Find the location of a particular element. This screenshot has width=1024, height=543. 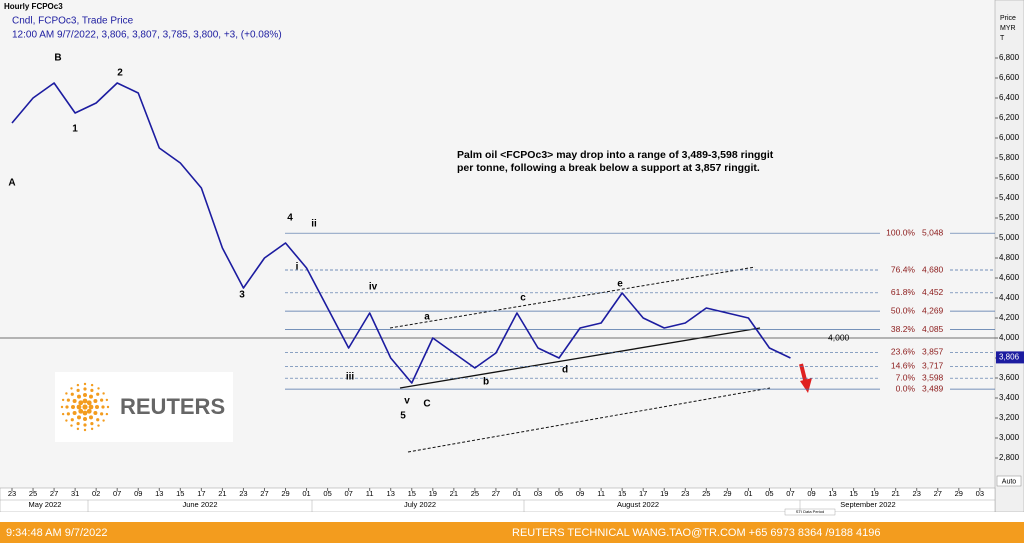

wave-label: 1 is located at coordinates (75, 129).